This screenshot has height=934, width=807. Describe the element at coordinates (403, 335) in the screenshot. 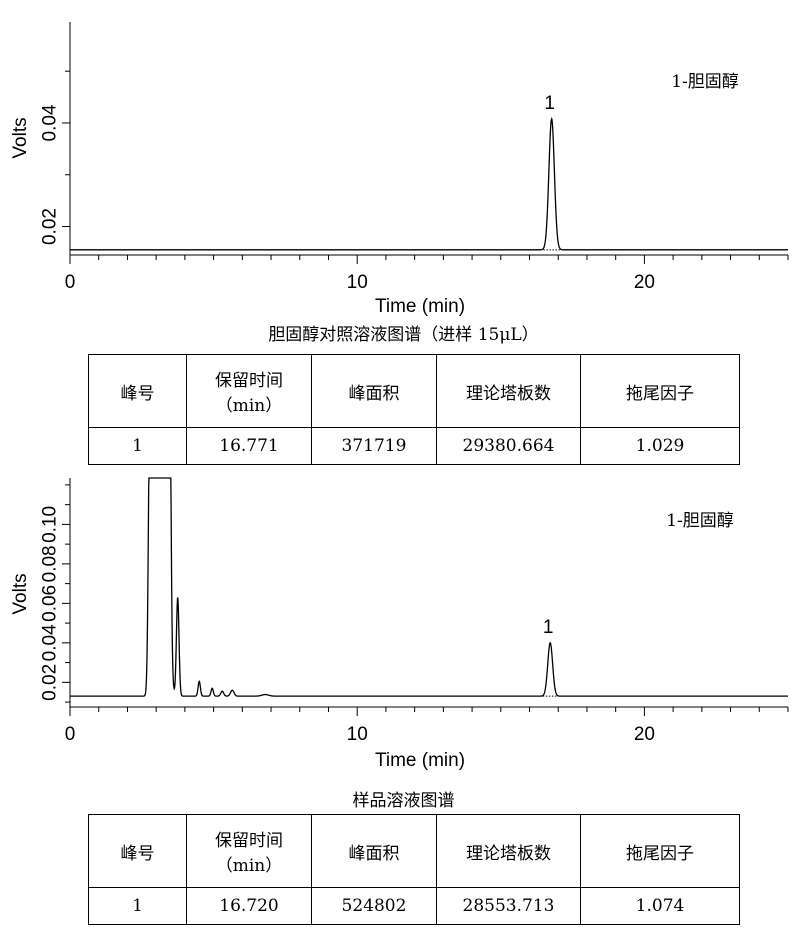

I see `chart-caption: 胆固醇对照溶液图谱（进样 15μL）` at that location.